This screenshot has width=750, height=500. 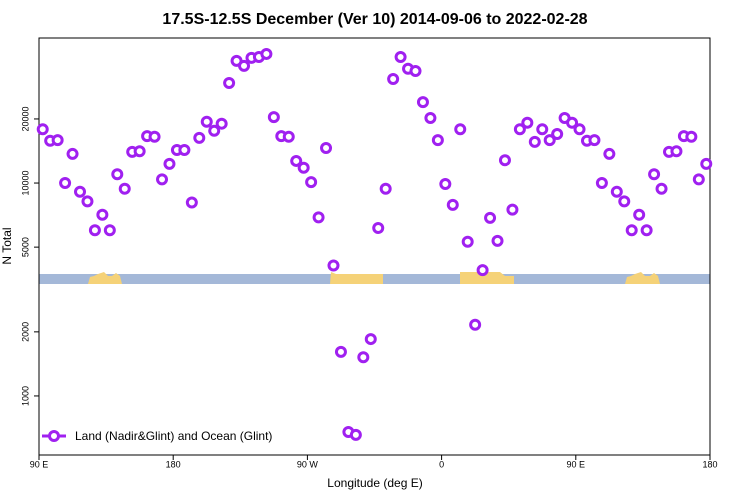 What do you see at coordinates (25, 183) in the screenshot?
I see `y-tick-label: 10000` at bounding box center [25, 183].